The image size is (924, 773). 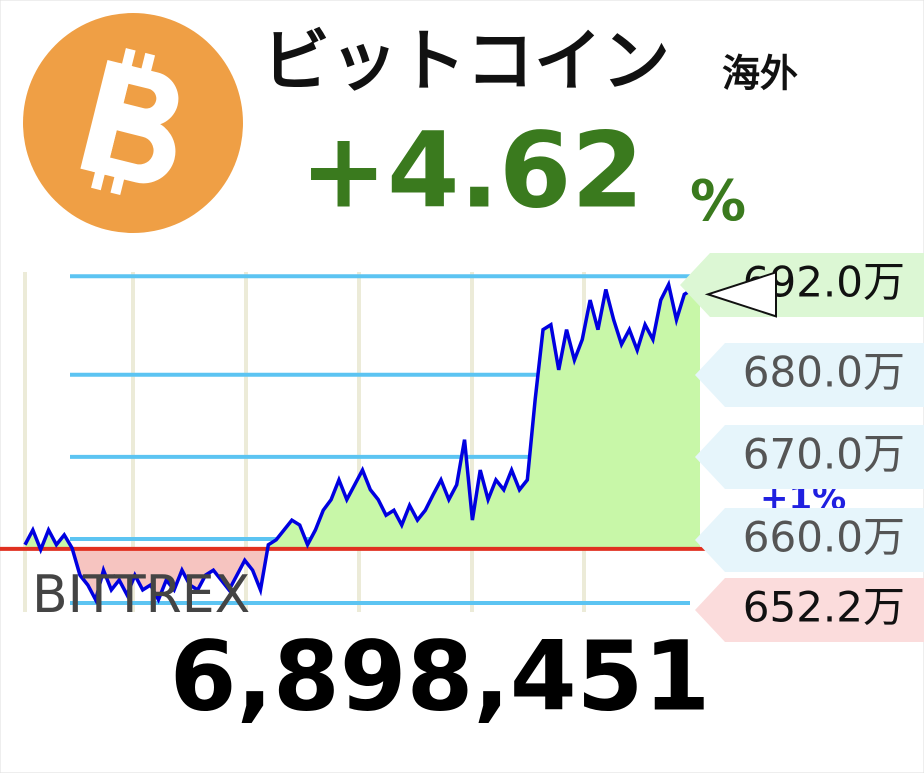 I want to click on y-tick-label: 680.0万, so click(x=824, y=372).